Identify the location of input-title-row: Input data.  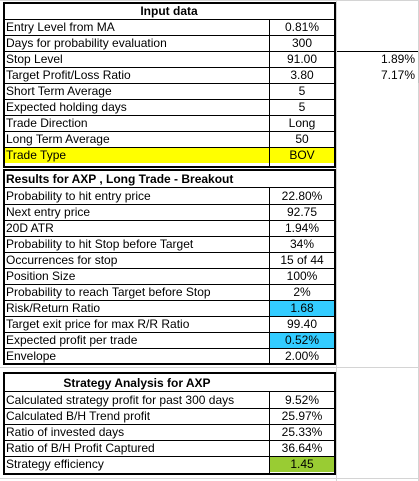
(209, 11).